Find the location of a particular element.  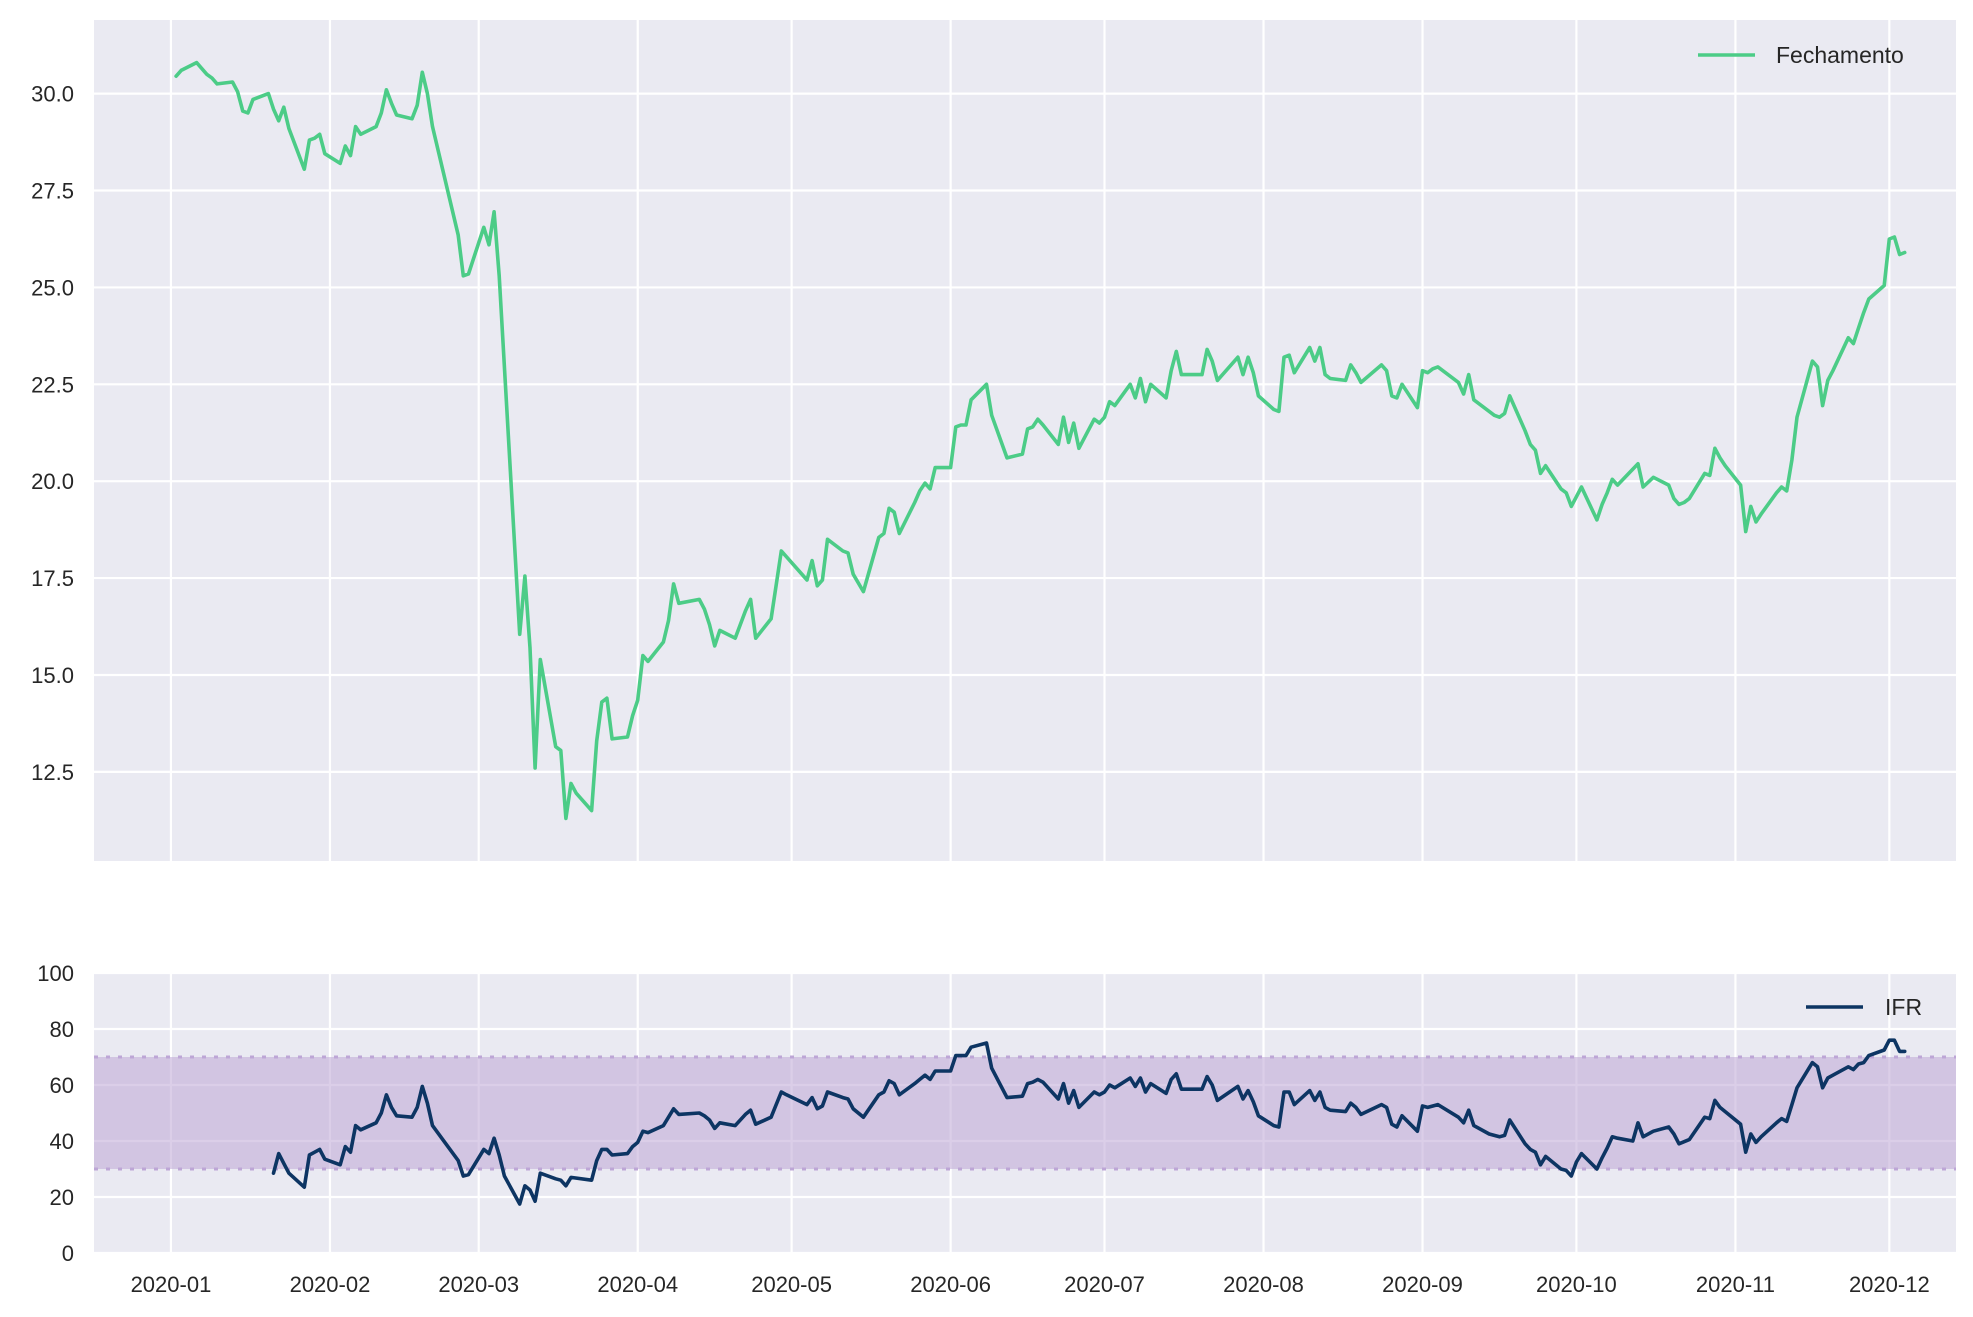

price-y-tick-label: 12.5 is located at coordinates (52, 772).